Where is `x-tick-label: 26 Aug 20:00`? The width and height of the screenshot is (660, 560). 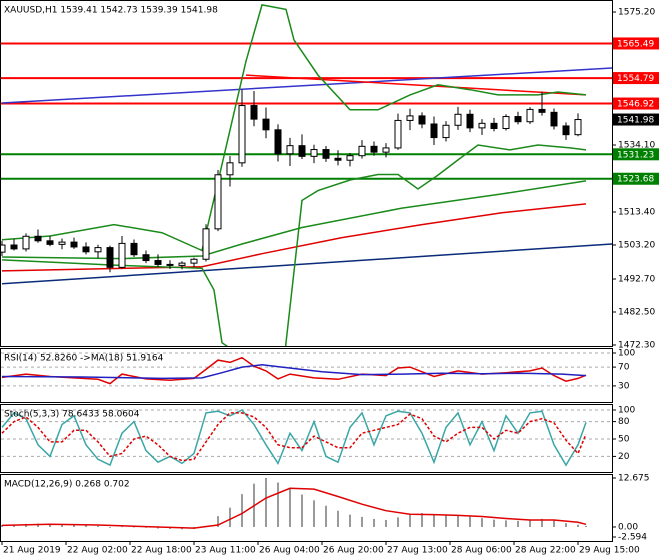
x-tick-label: 26 Aug 20:00 is located at coordinates (353, 551).